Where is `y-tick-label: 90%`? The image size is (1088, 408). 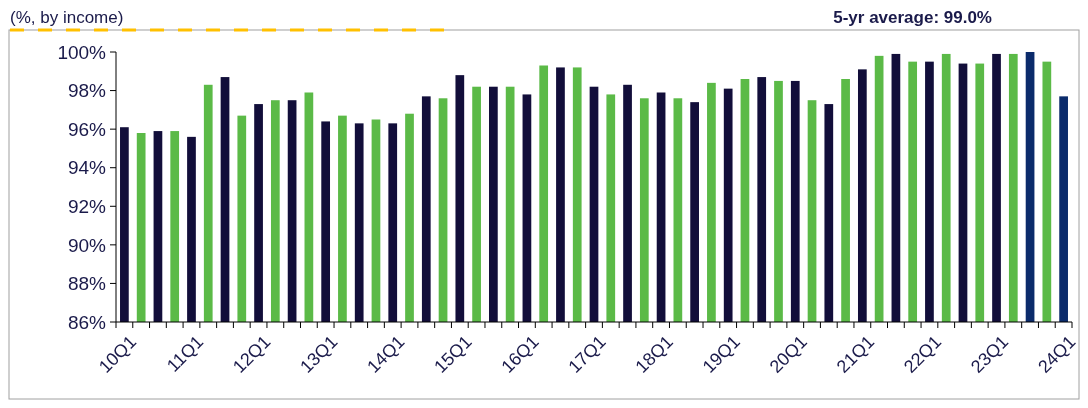
y-tick-label: 90% is located at coordinates (87, 245).